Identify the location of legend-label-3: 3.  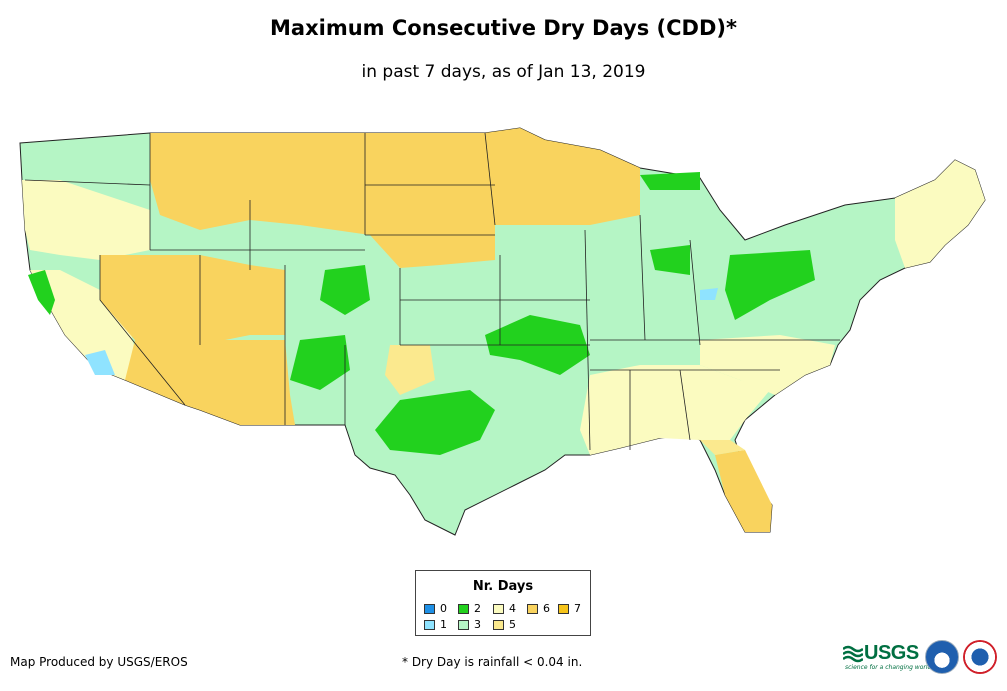
(477, 624).